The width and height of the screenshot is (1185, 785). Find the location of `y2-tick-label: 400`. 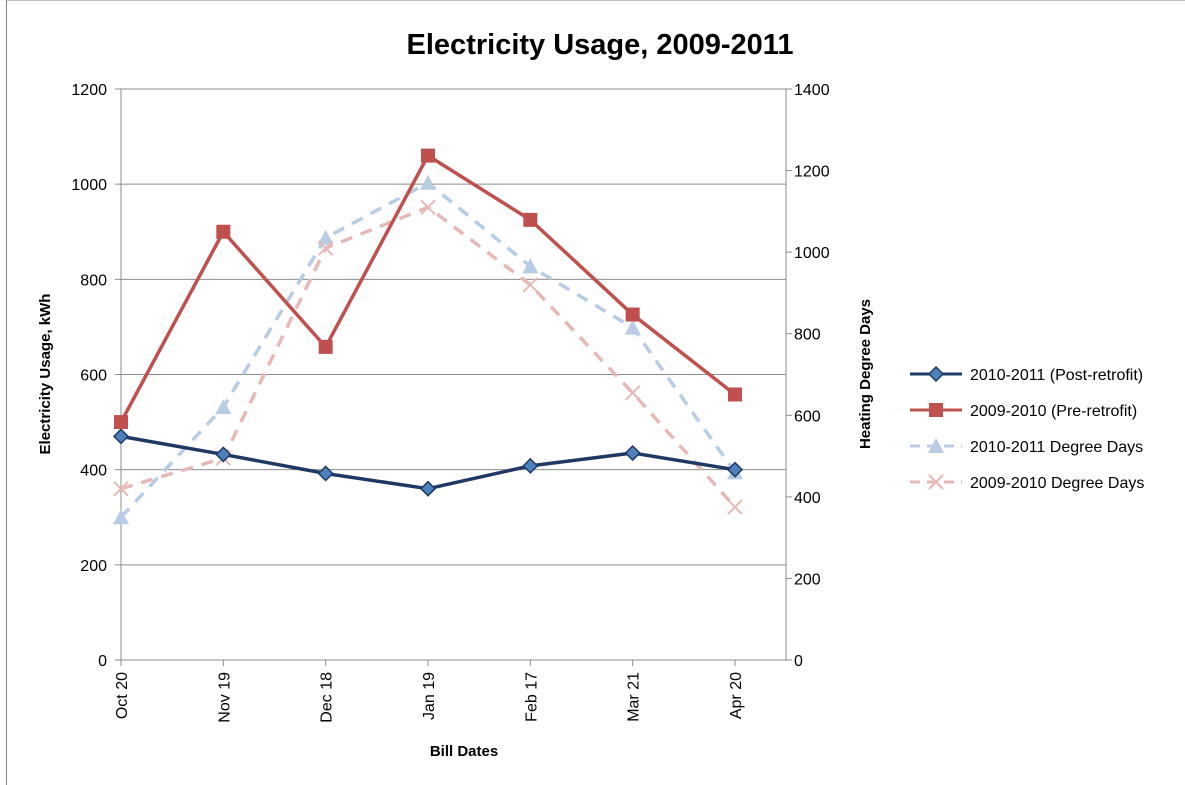

y2-tick-label: 400 is located at coordinates (807, 498).